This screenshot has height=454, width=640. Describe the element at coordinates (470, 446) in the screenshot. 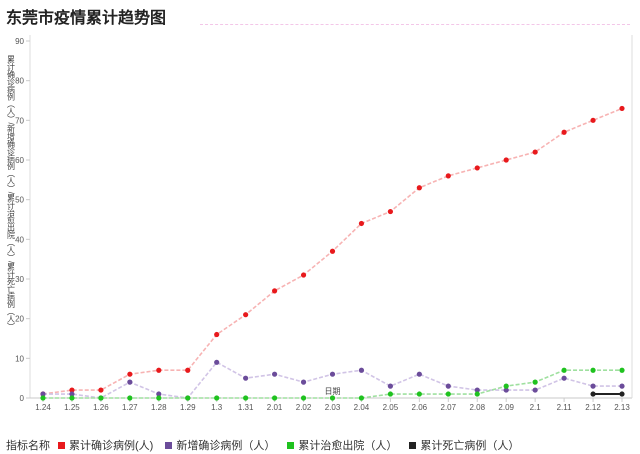

I see `legend-label: 累计死亡病例（人）` at that location.